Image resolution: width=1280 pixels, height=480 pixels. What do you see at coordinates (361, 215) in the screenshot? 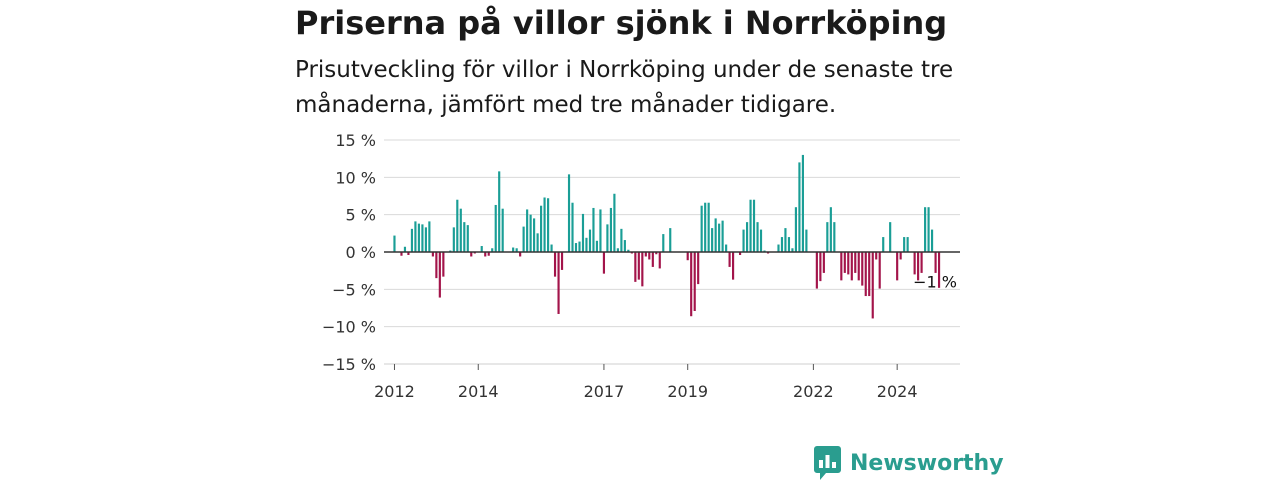
I see `y-tick-label: 5 %` at bounding box center [361, 215].